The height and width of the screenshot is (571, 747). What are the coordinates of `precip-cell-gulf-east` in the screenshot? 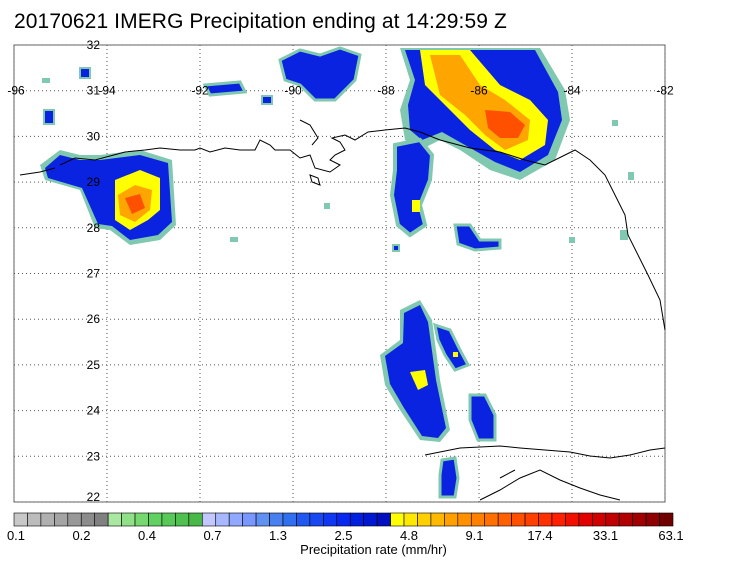 It's located at (477, 237).